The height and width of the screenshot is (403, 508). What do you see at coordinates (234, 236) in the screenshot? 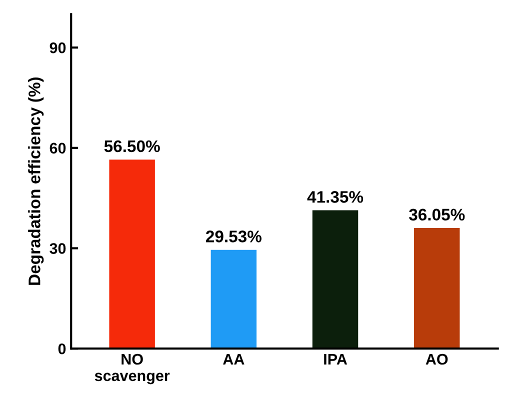
I see `data-label: 29.53%` at bounding box center [234, 236].